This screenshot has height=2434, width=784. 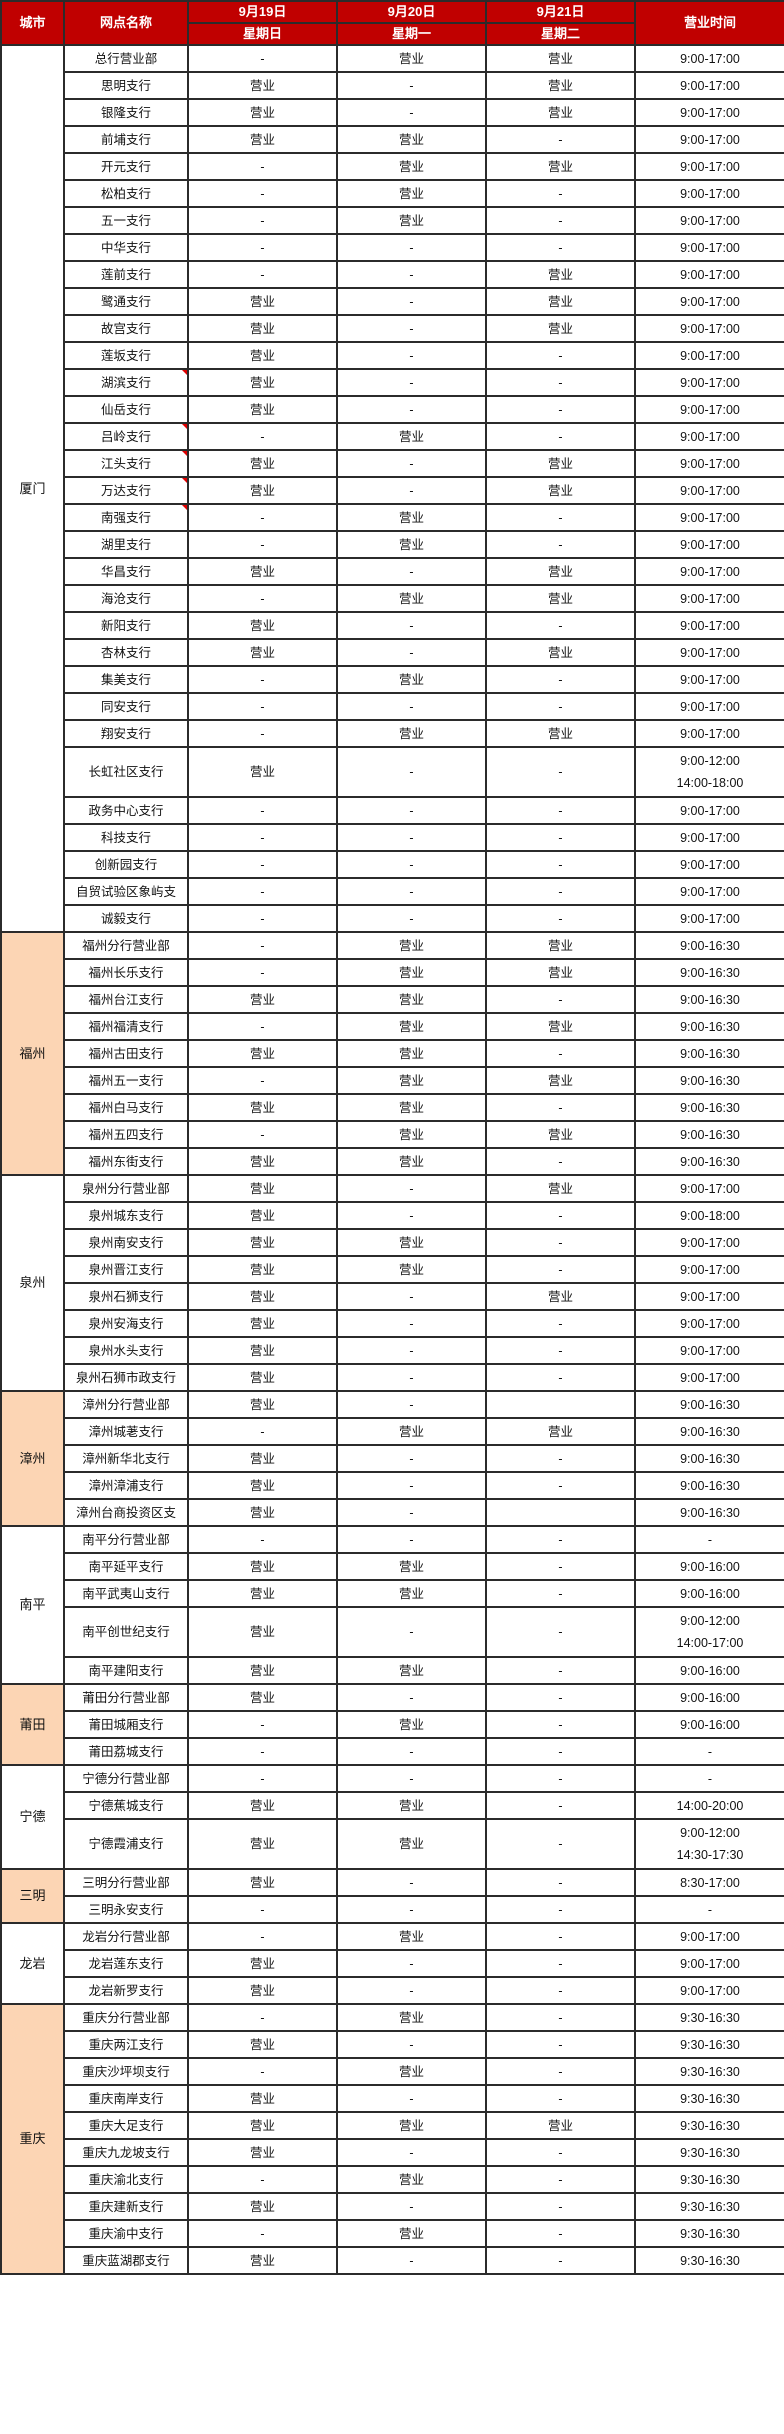 What do you see at coordinates (126, 918) in the screenshot?
I see `branch-name: 诚毅支行` at bounding box center [126, 918].